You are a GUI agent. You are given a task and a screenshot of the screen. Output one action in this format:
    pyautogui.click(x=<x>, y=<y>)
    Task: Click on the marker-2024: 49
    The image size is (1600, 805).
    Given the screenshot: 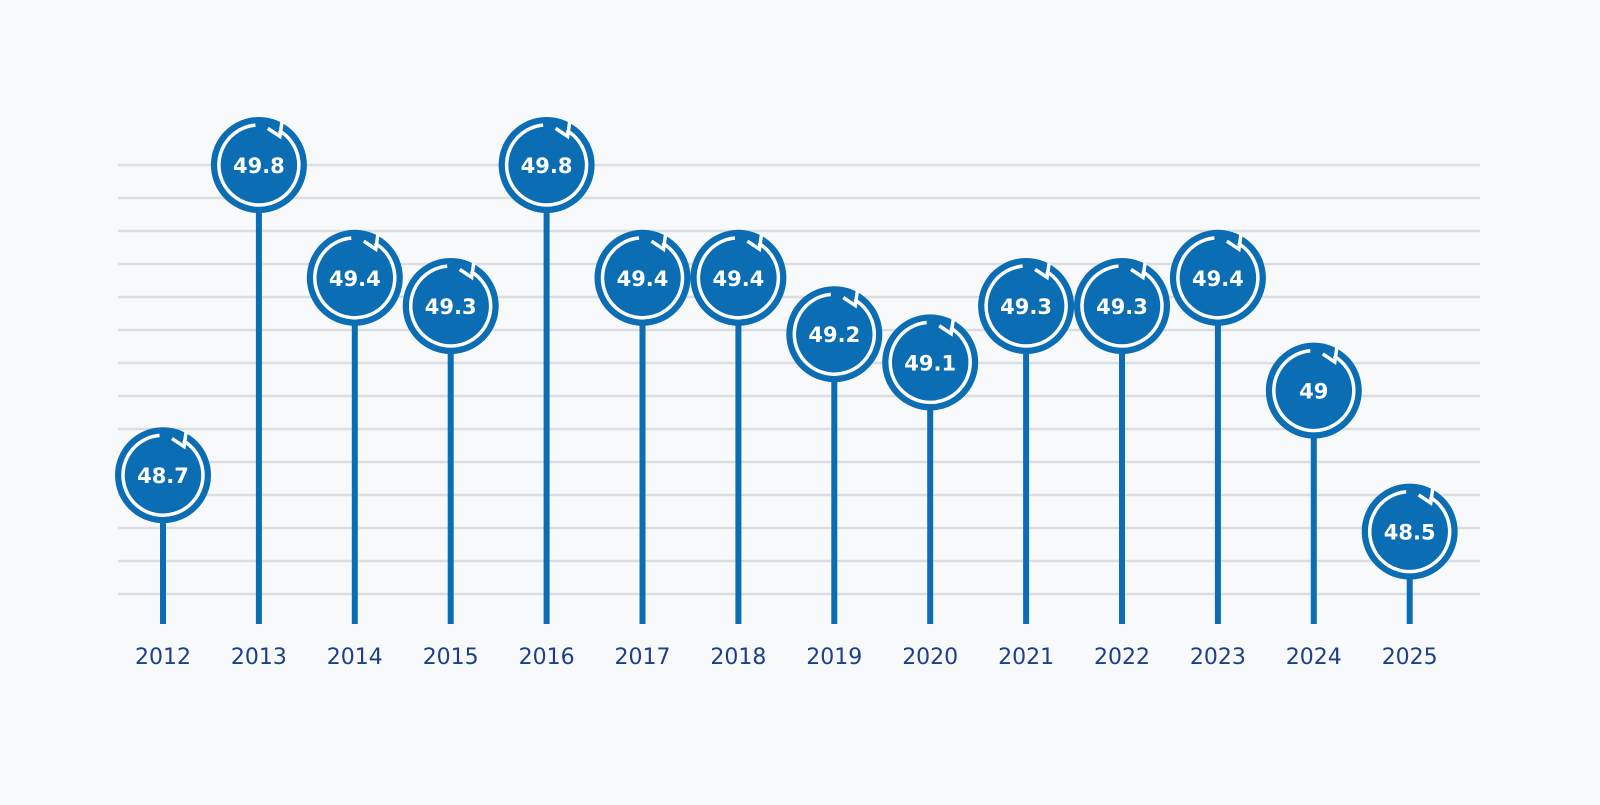 What is the action you would take?
    pyautogui.click(x=1313, y=390)
    